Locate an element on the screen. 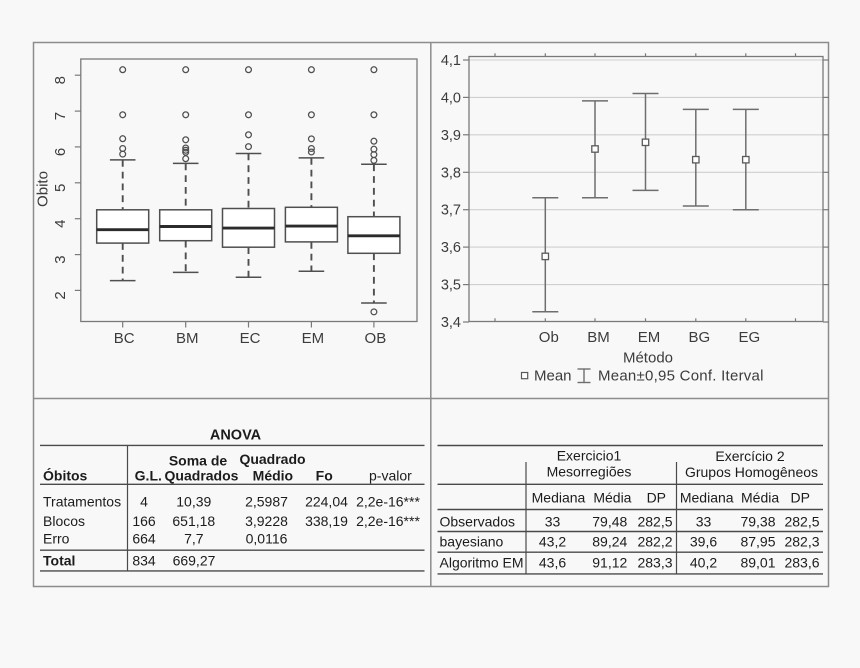 This screenshot has height=668, width=860. svg-text: 5 is located at coordinates (60, 188).